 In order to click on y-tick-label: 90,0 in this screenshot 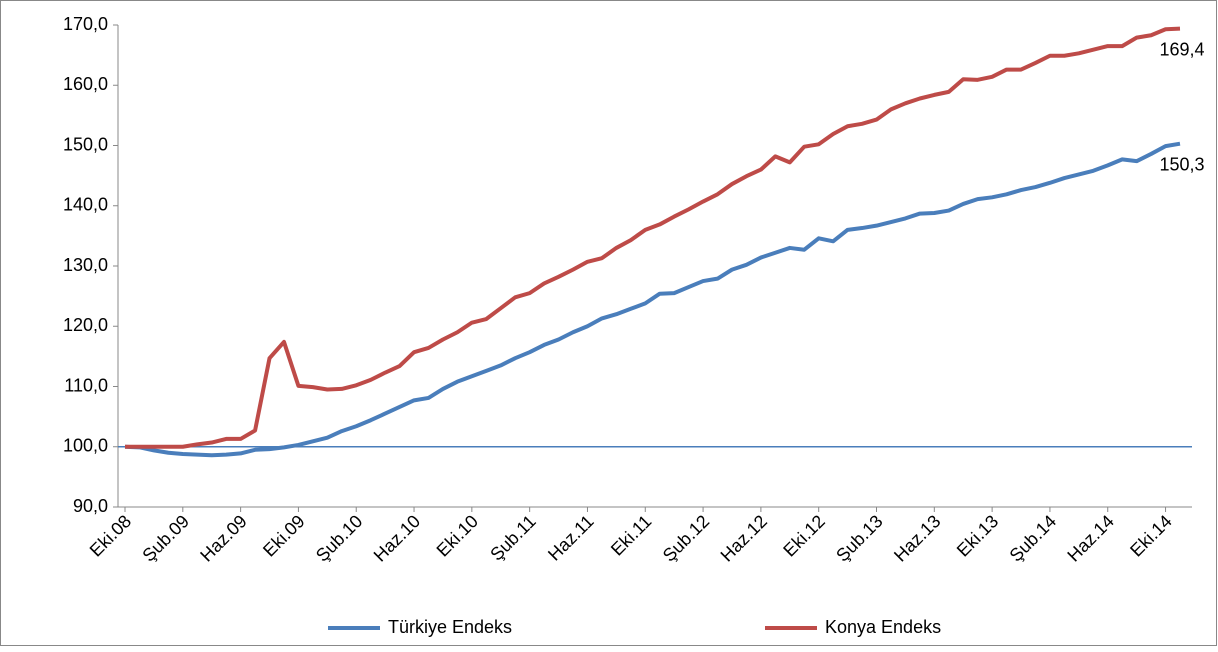, I will do `click(90, 506)`.